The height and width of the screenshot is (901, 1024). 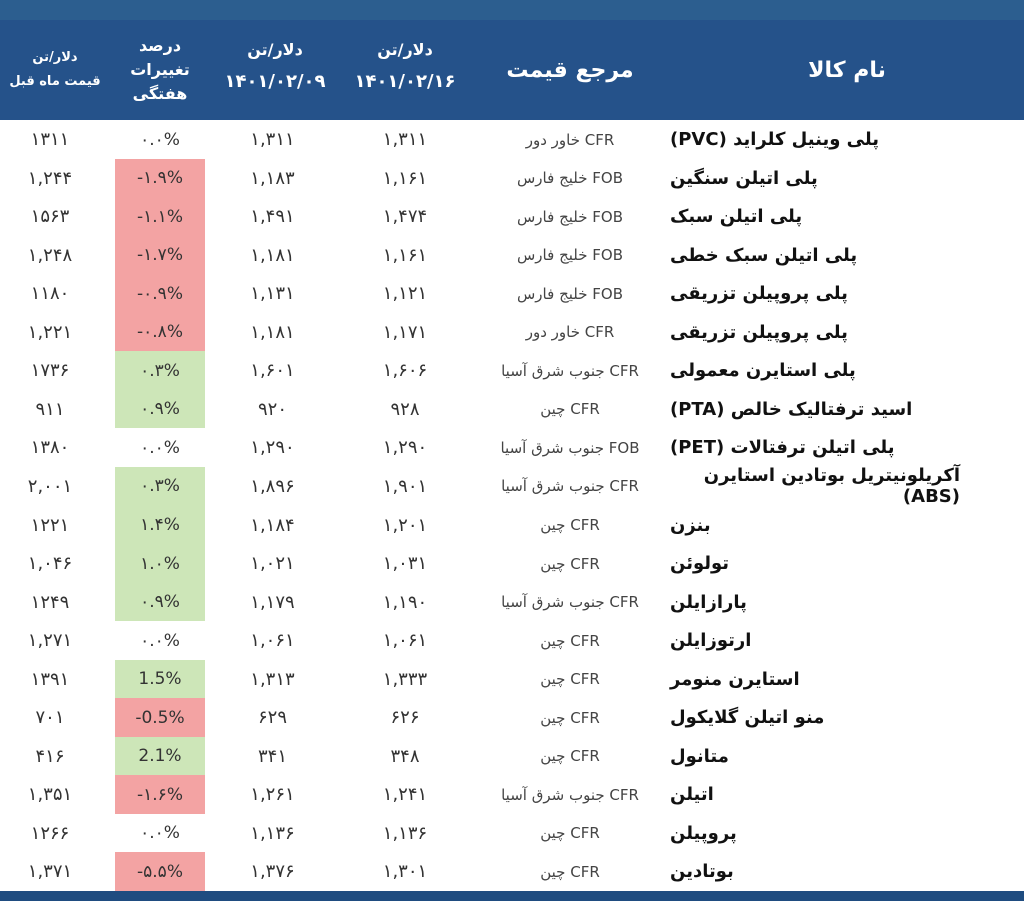 I want to click on month-prev-price-cell: ۱,۲۴۴, so click(x=50, y=178).